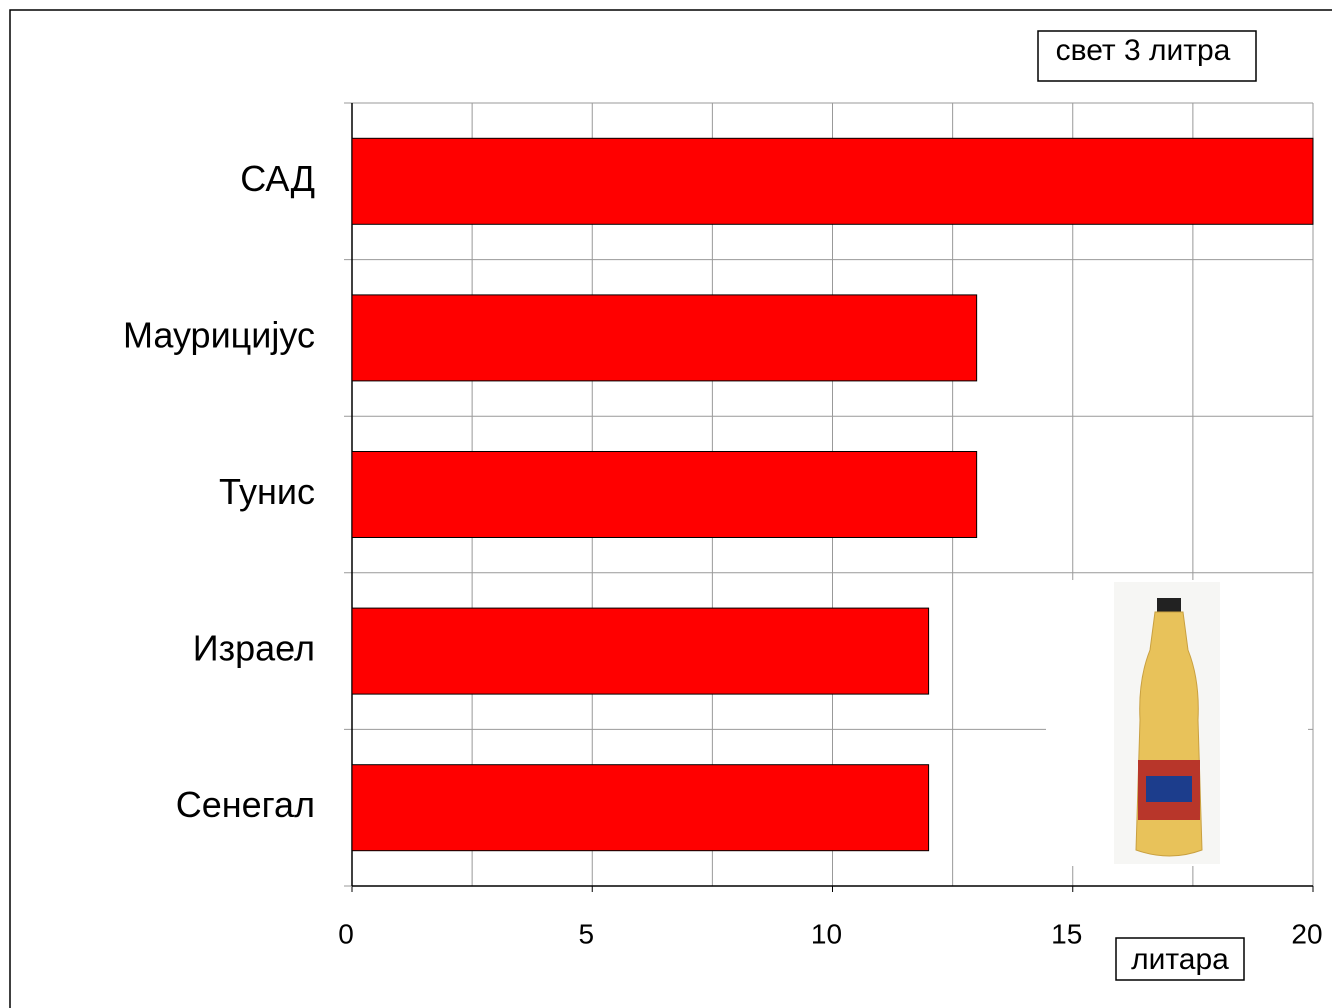  What do you see at coordinates (1169, 605) in the screenshot?
I see `bottle-cap` at bounding box center [1169, 605].